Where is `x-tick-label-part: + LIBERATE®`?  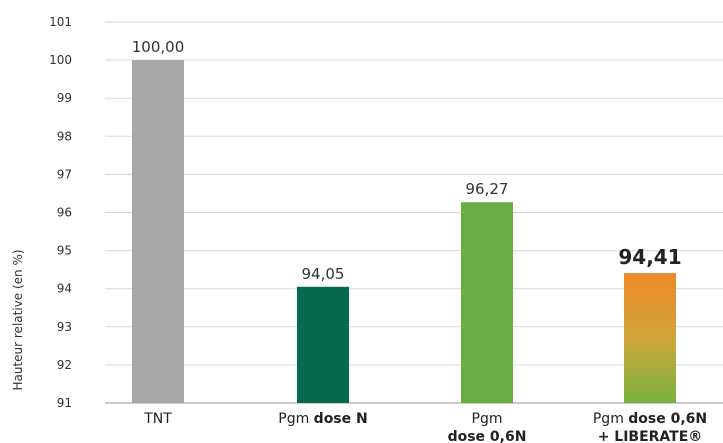
x-tick-label-part: + LIBERATE® is located at coordinates (650, 436).